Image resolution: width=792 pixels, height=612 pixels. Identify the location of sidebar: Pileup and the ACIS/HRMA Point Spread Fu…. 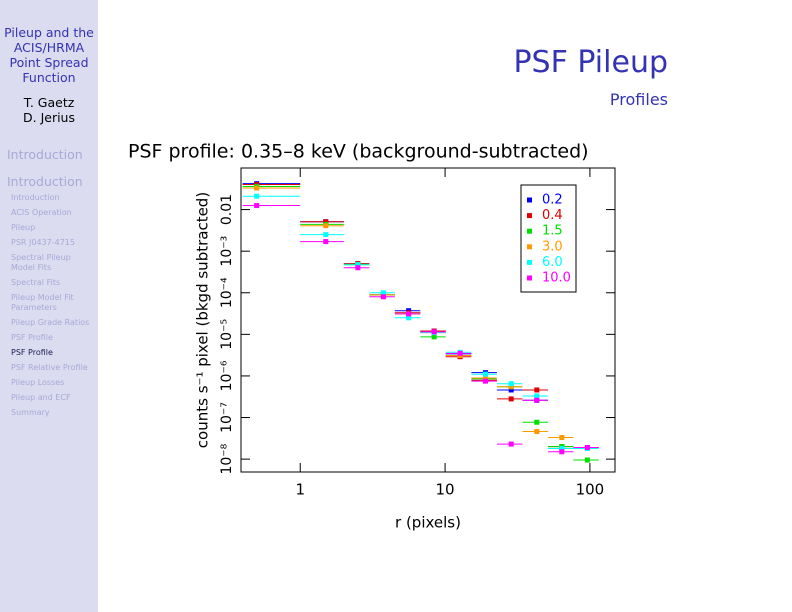
(49, 306).